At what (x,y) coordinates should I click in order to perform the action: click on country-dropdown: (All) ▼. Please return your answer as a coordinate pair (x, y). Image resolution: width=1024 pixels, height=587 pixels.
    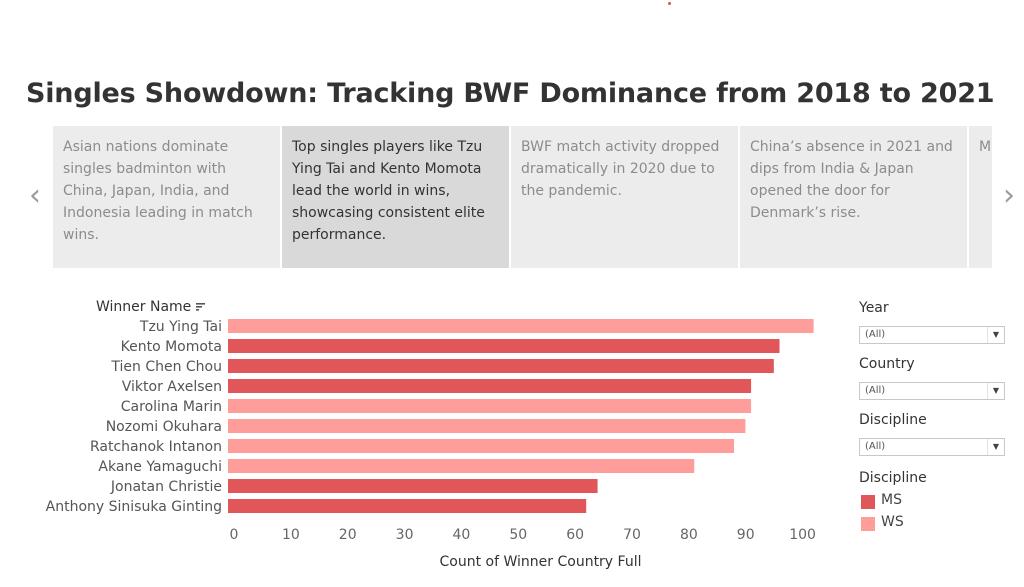
    Looking at the image, I should click on (932, 391).